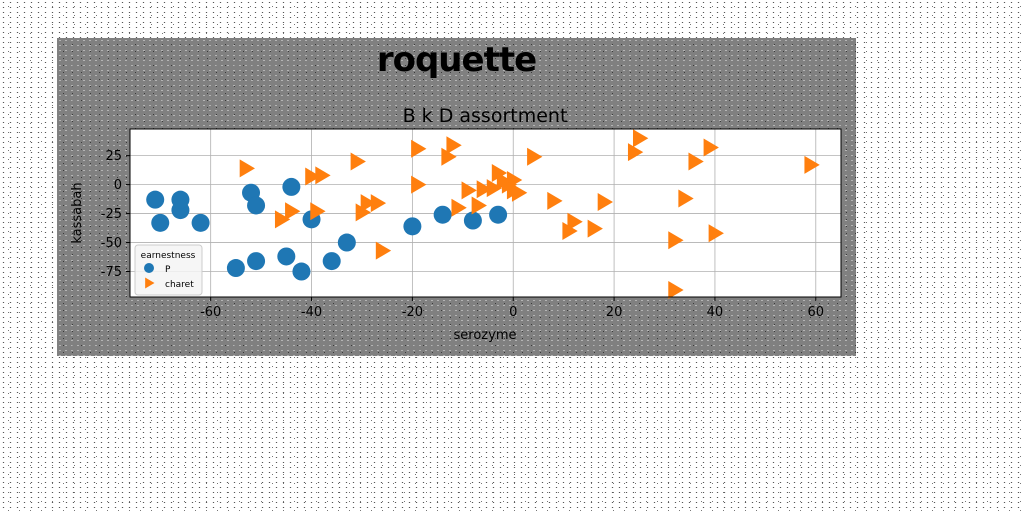 Image resolution: width=1024 pixels, height=512 pixels. What do you see at coordinates (113, 156) in the screenshot?
I see `y-tick-label: 25` at bounding box center [113, 156].